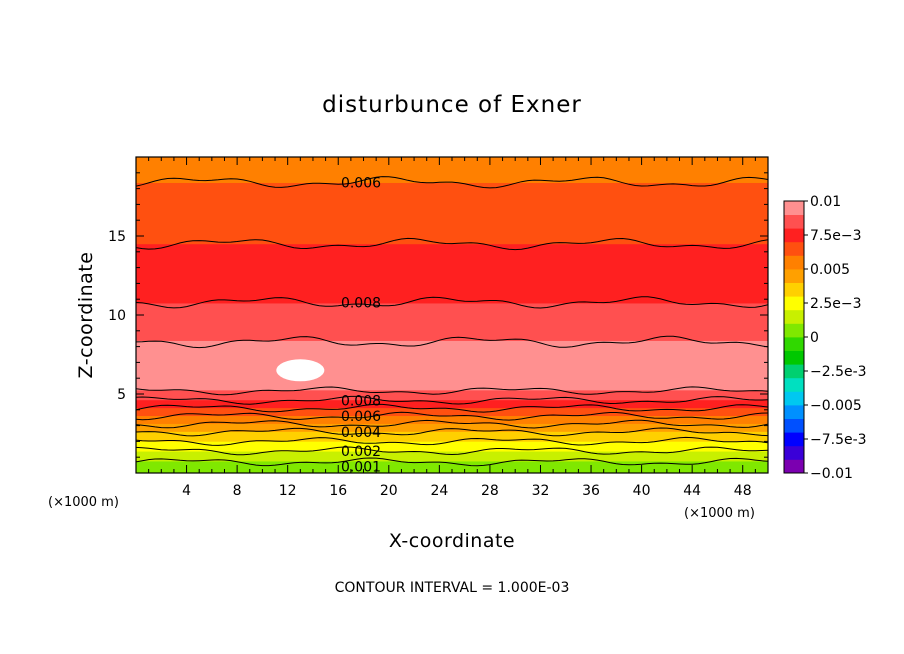 The height and width of the screenshot is (654, 904). What do you see at coordinates (452, 105) in the screenshot?
I see `chart-title: disturbunce of Exner` at bounding box center [452, 105].